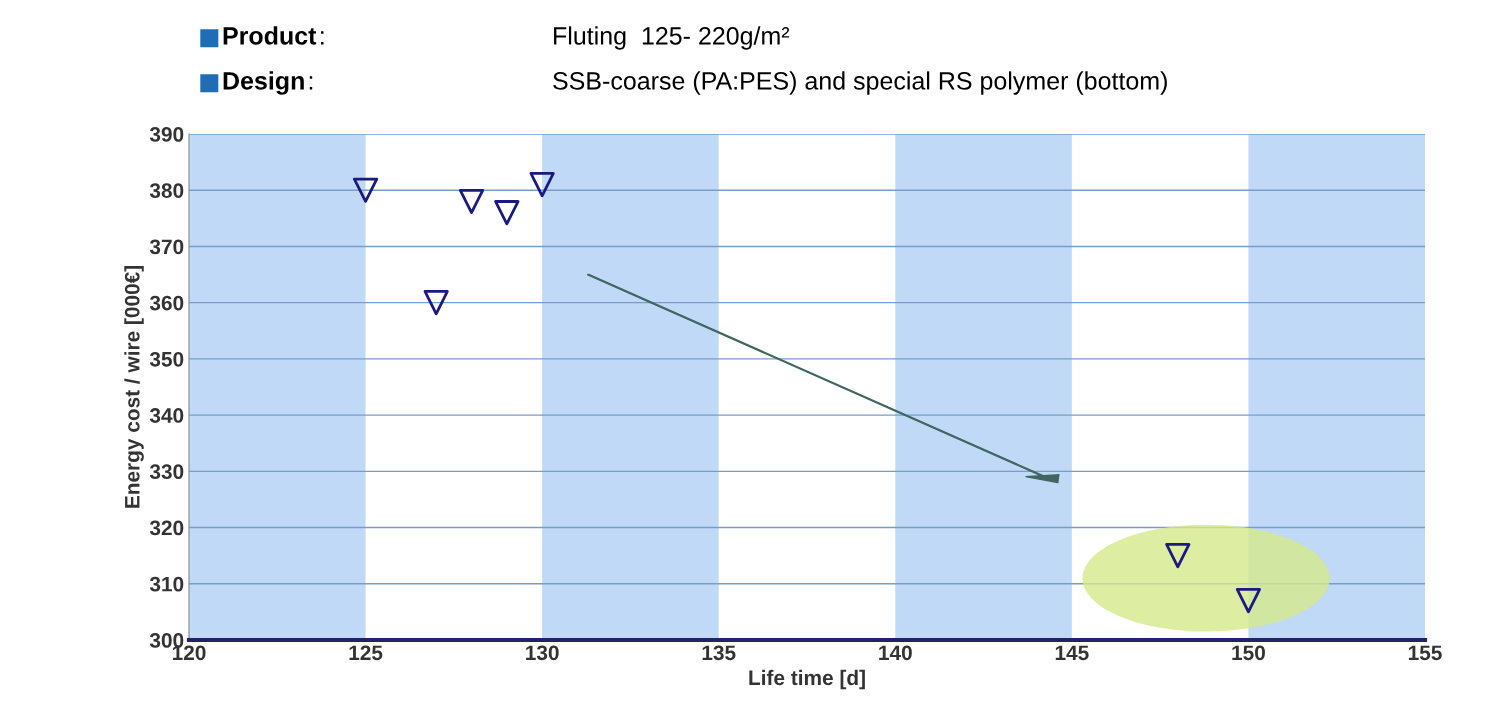 This screenshot has height=723, width=1512. I want to click on y-tick-label: 360, so click(166, 303).